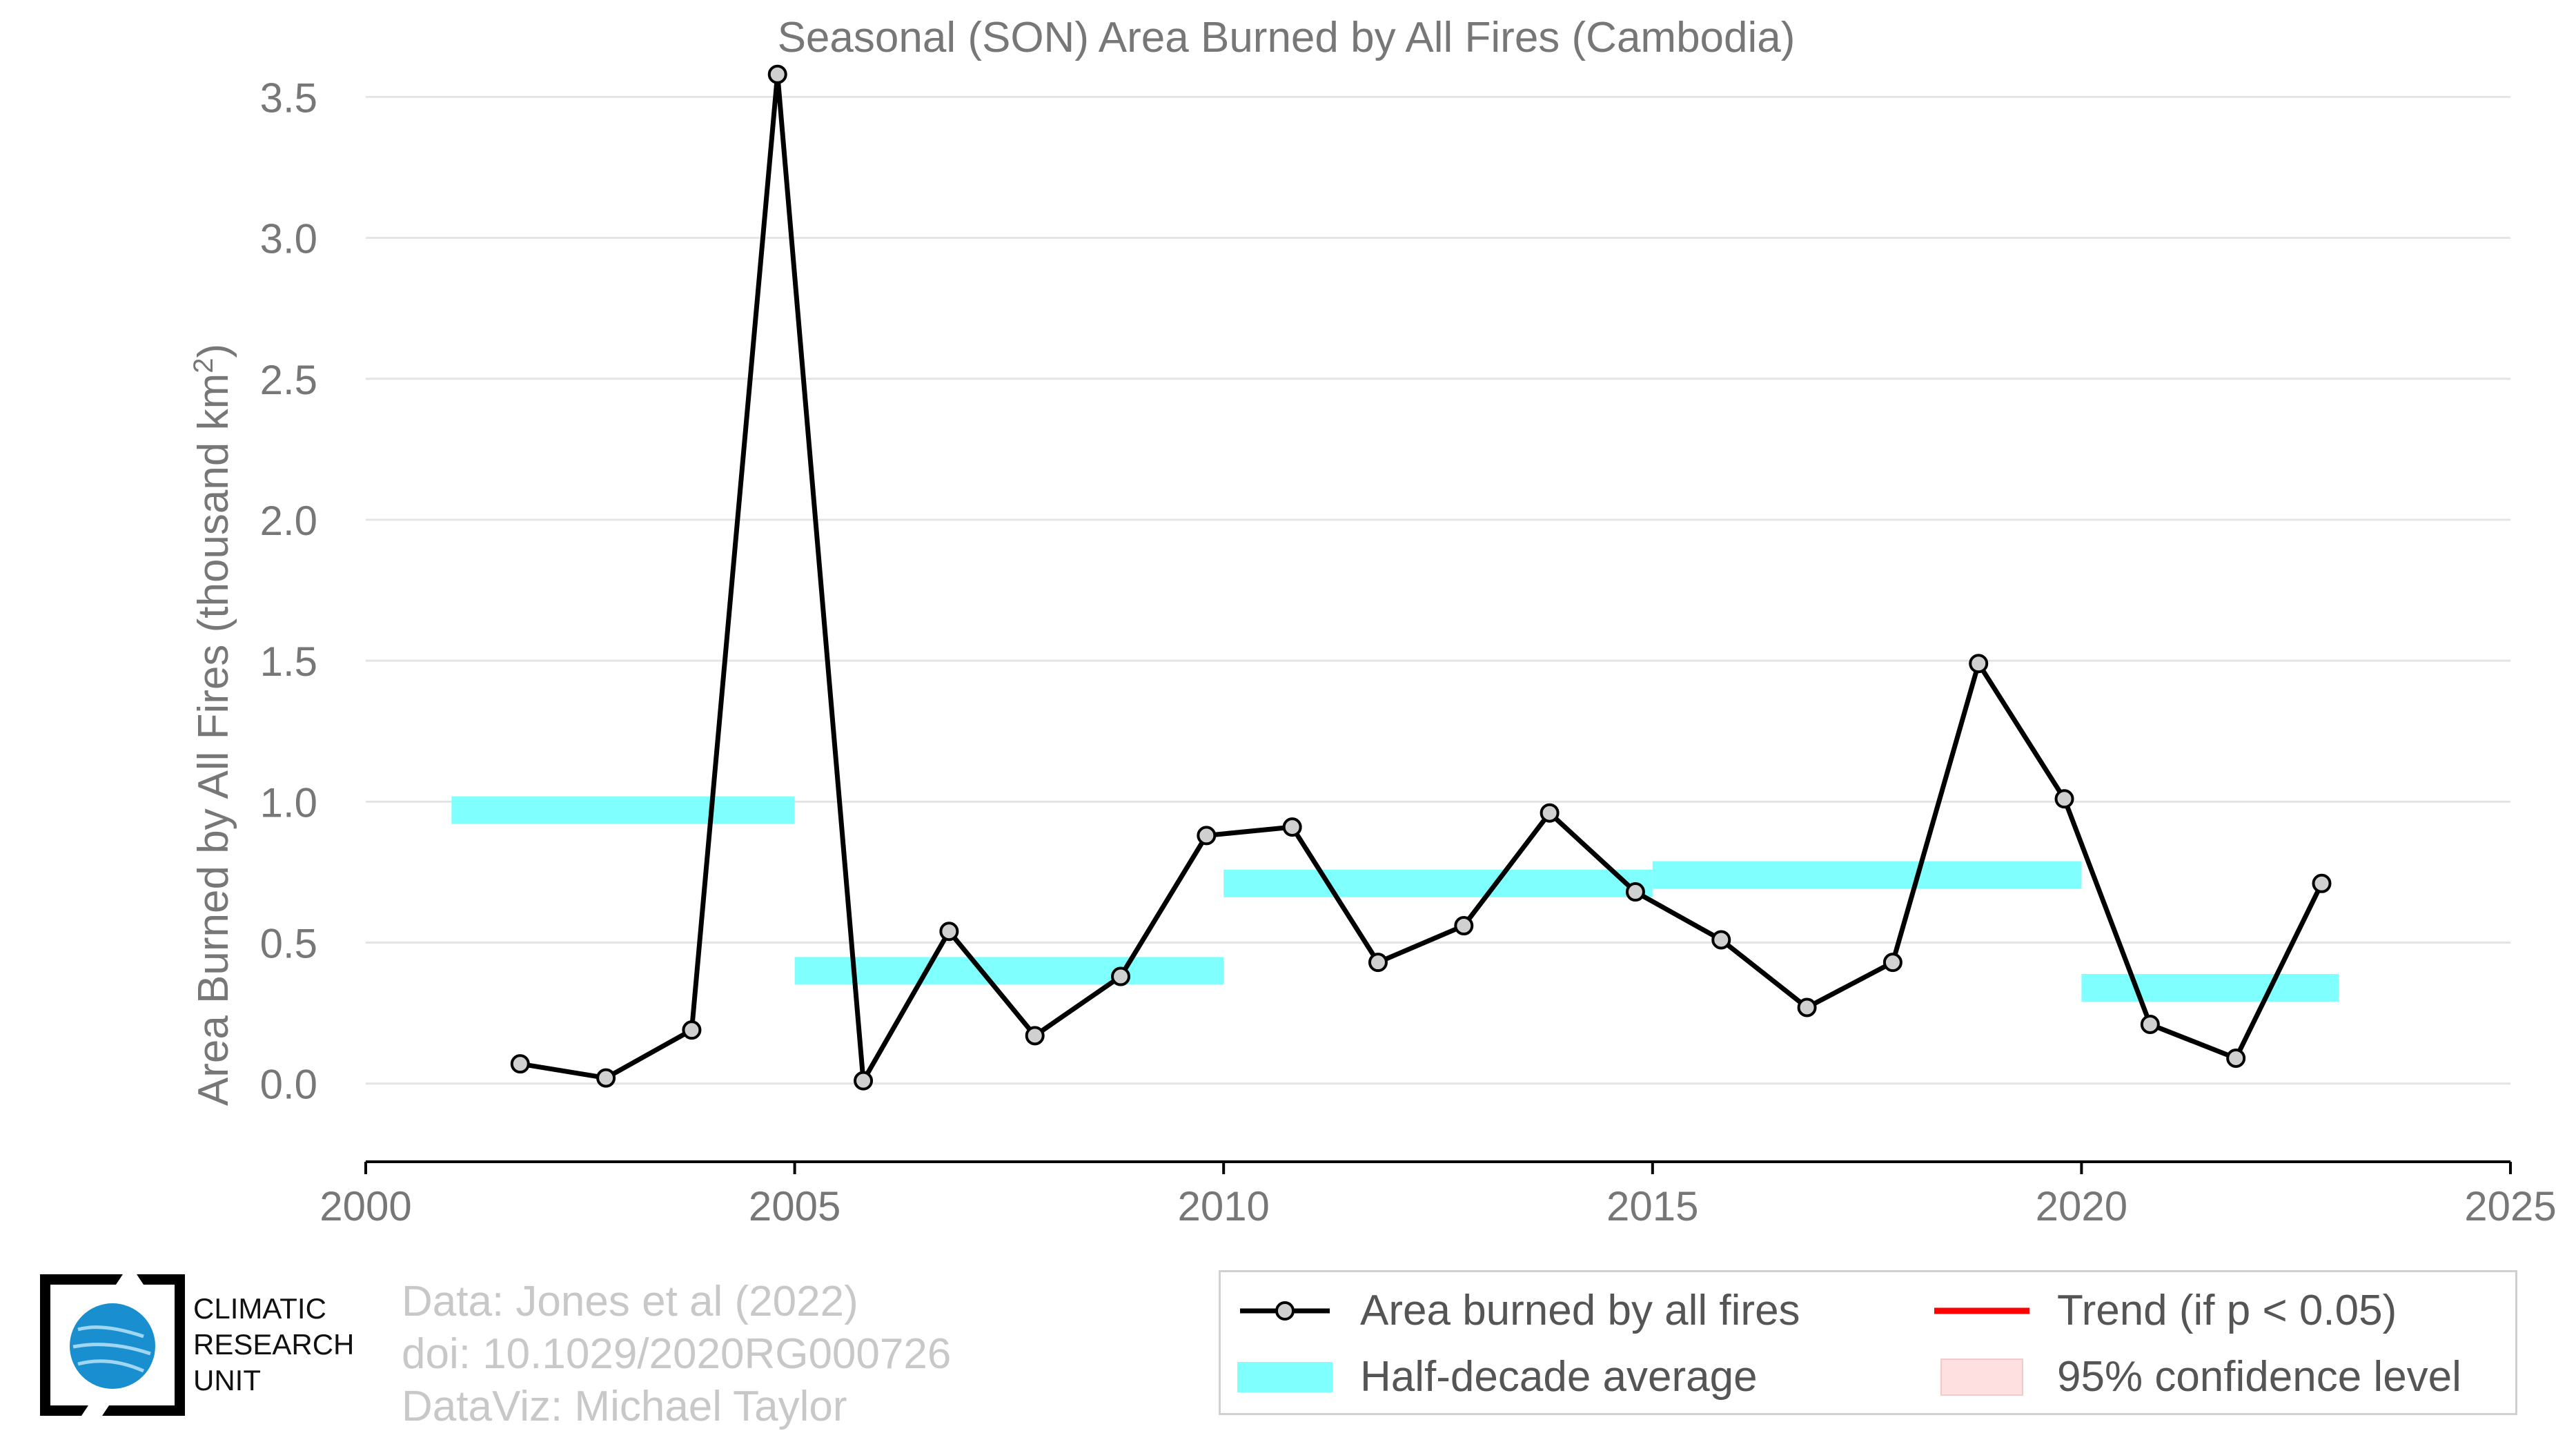 Image resolution: width=2576 pixels, height=1451 pixels. I want to click on y-tick-label: 0.5, so click(288, 944).